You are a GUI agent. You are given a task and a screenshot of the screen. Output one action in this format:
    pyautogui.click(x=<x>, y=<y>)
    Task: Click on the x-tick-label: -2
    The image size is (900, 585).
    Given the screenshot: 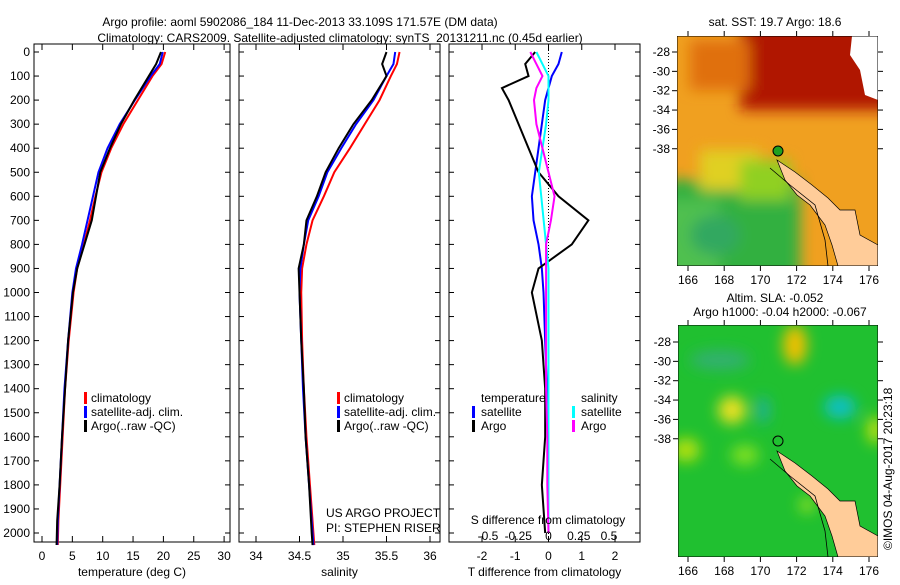 What is the action you would take?
    pyautogui.click(x=482, y=556)
    